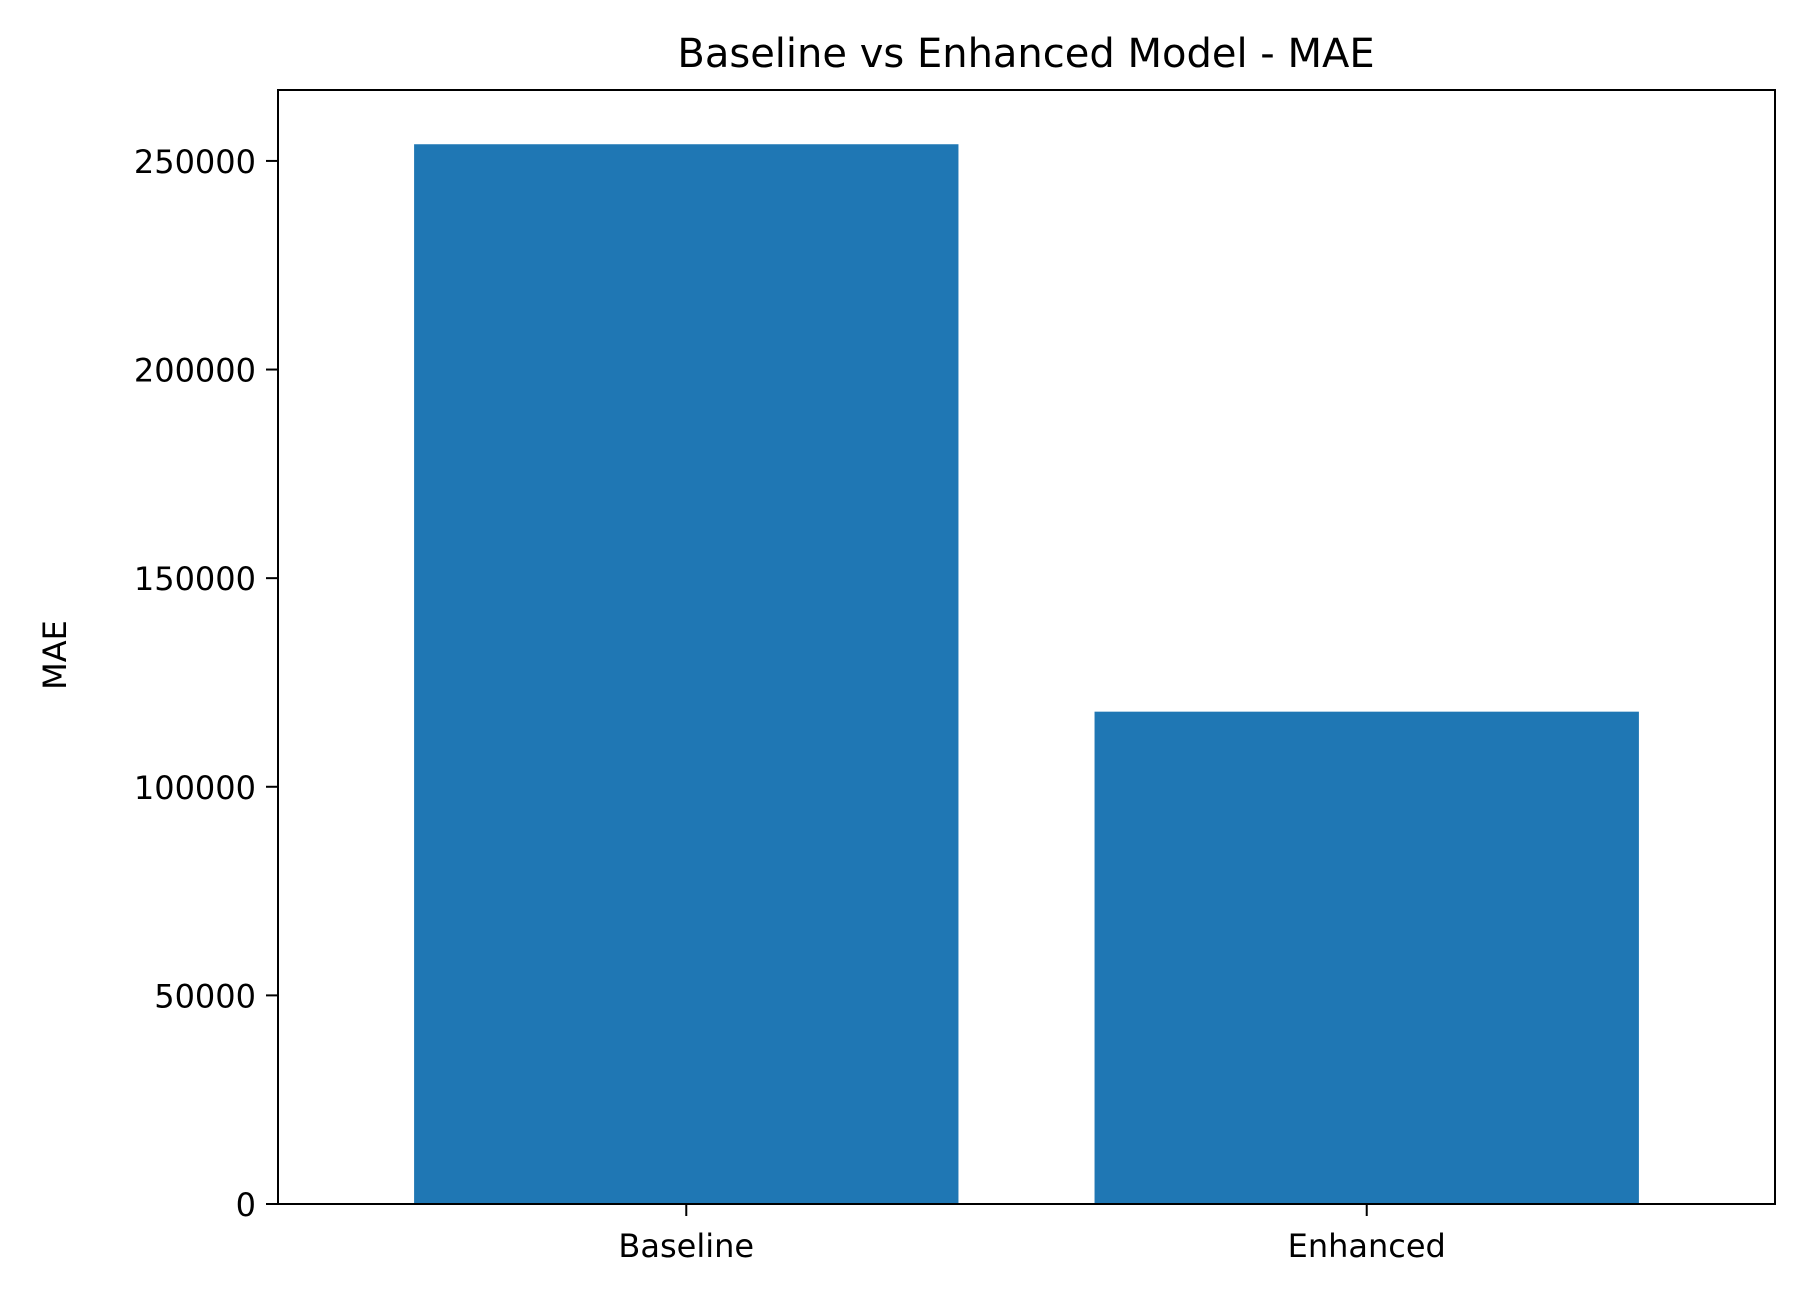 This screenshot has height=1302, width=1794. I want to click on y-tick-label: 0, so click(246, 1205).